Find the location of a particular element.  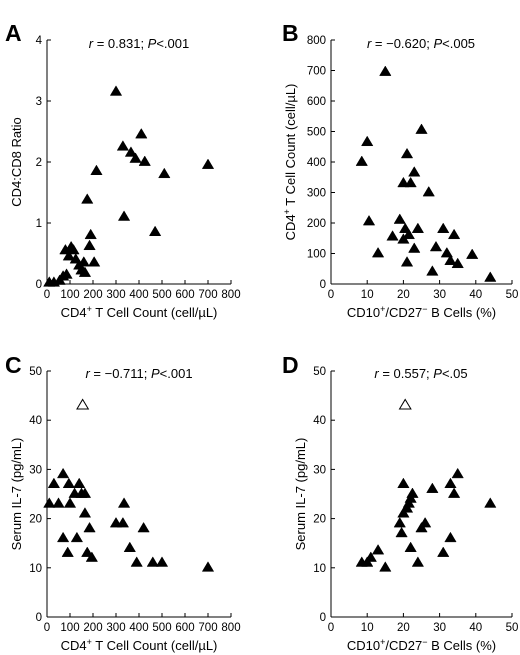

y-tick-label-b: 100 is located at coordinates (316, 255).